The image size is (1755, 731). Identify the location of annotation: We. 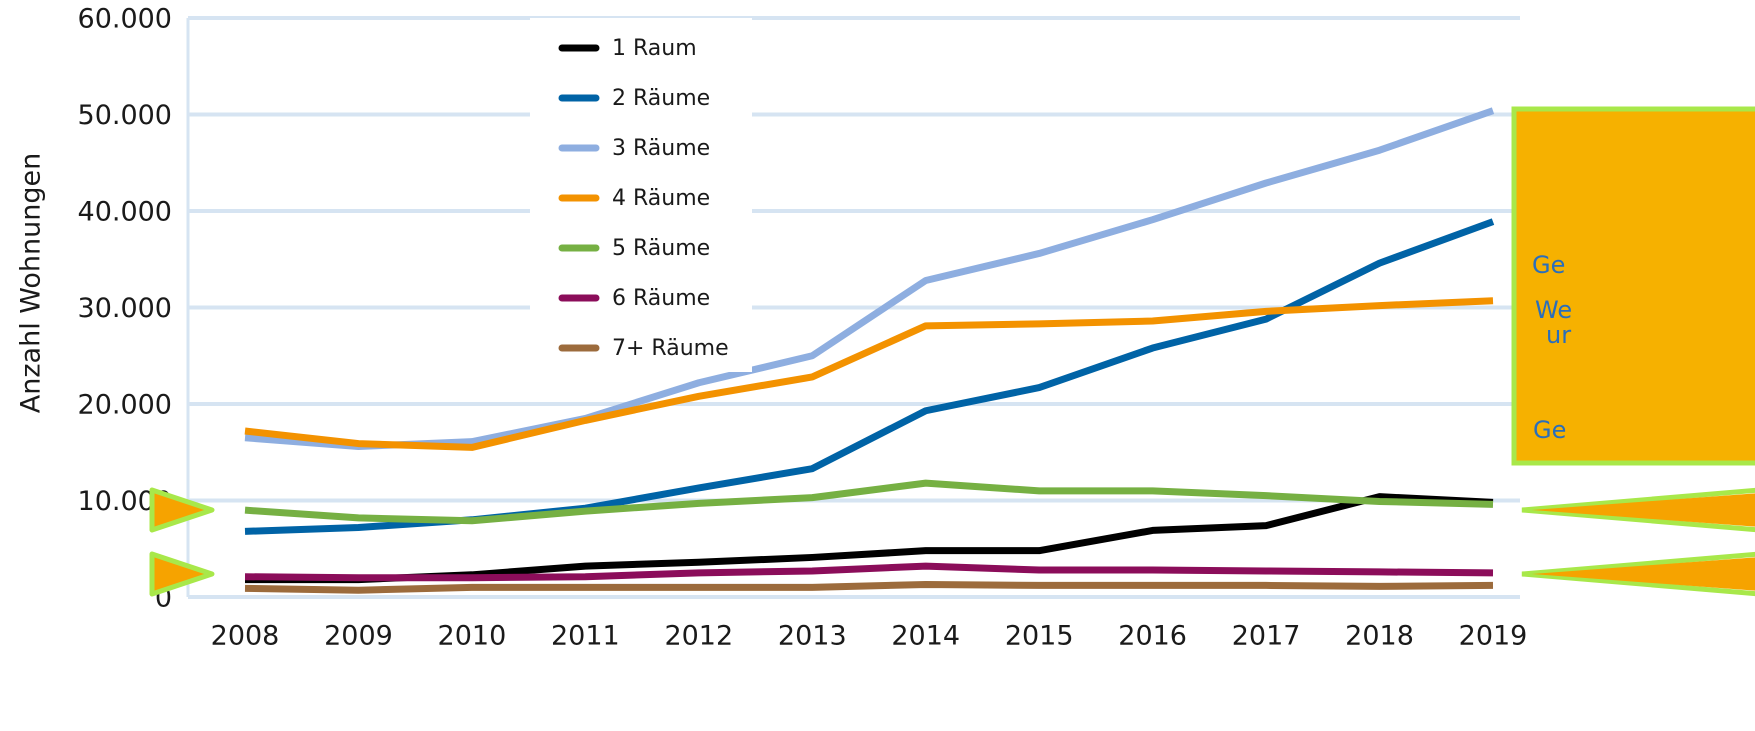
(1553, 310).